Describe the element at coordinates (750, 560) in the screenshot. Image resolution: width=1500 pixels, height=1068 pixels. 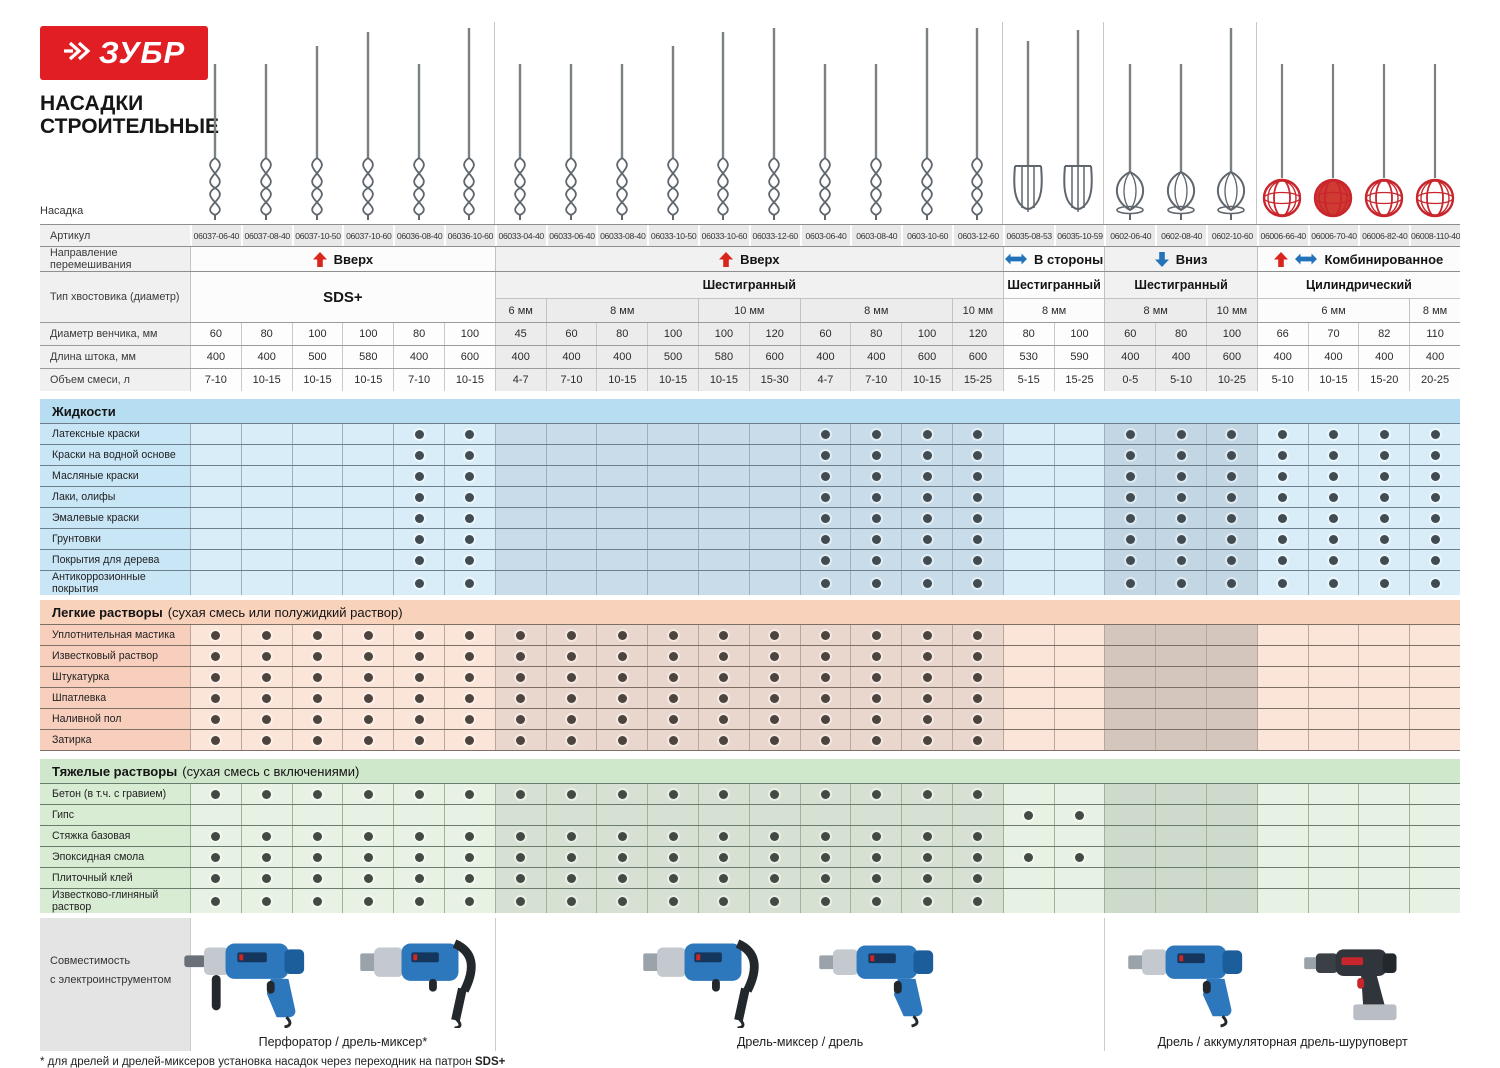
I see `material-row: Покрытия для дерева` at that location.